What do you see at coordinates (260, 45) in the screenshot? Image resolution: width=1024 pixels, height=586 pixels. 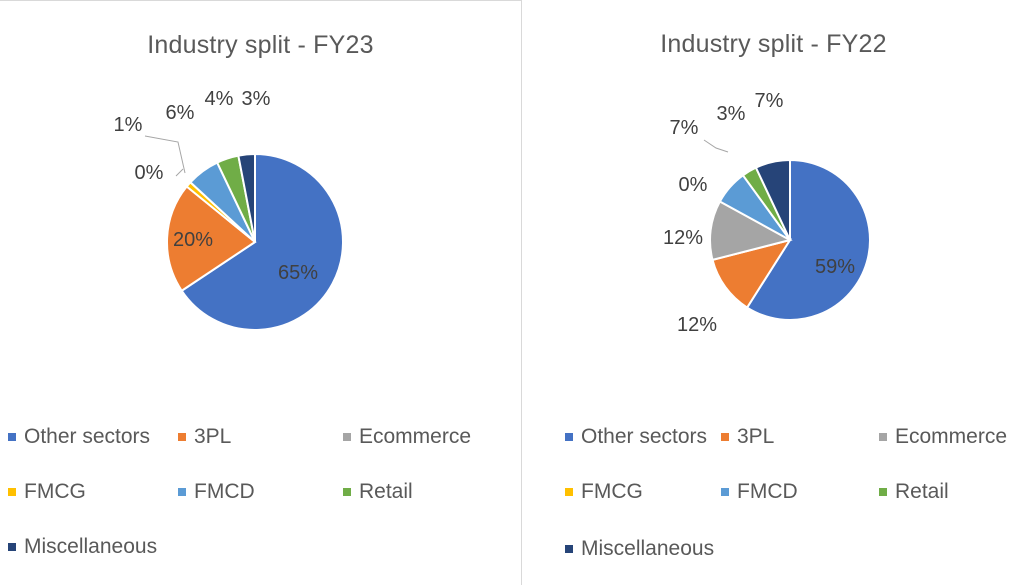 I see `chart-title: Industry split - FY23` at bounding box center [260, 45].